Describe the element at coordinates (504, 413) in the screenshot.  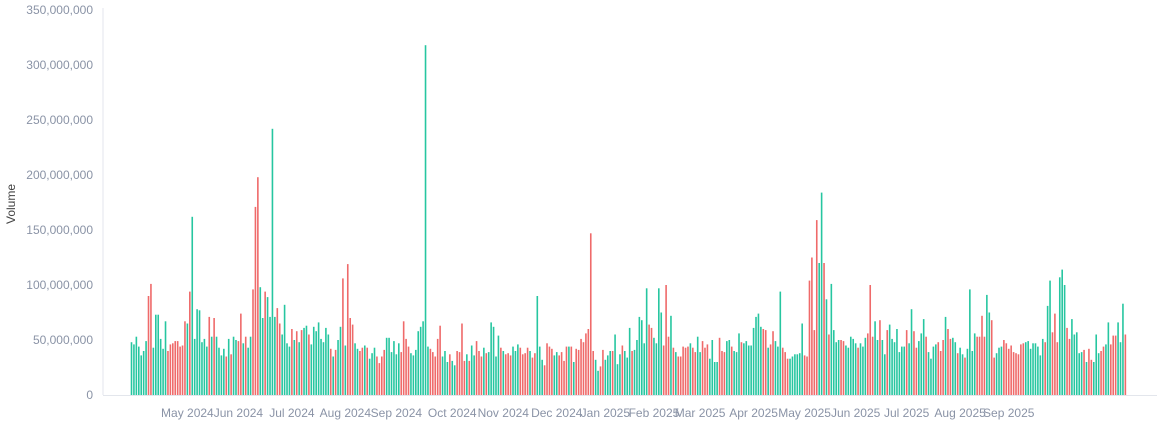
I see `x-tick-label: Nov 2024` at that location.